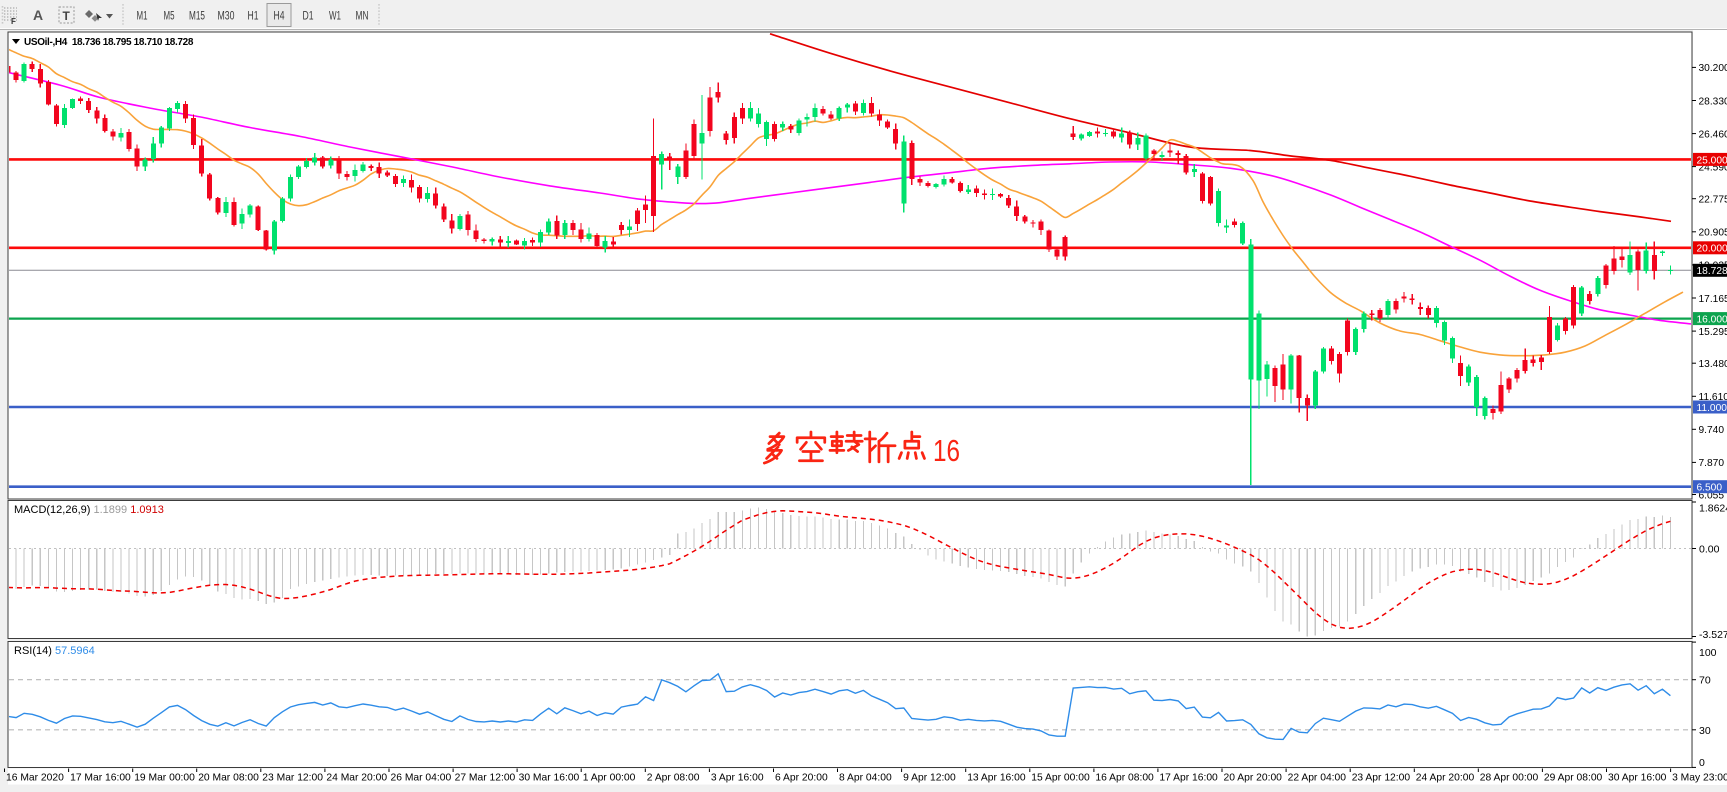 The image size is (1727, 792). I want to click on svg-text: M15, so click(197, 17).